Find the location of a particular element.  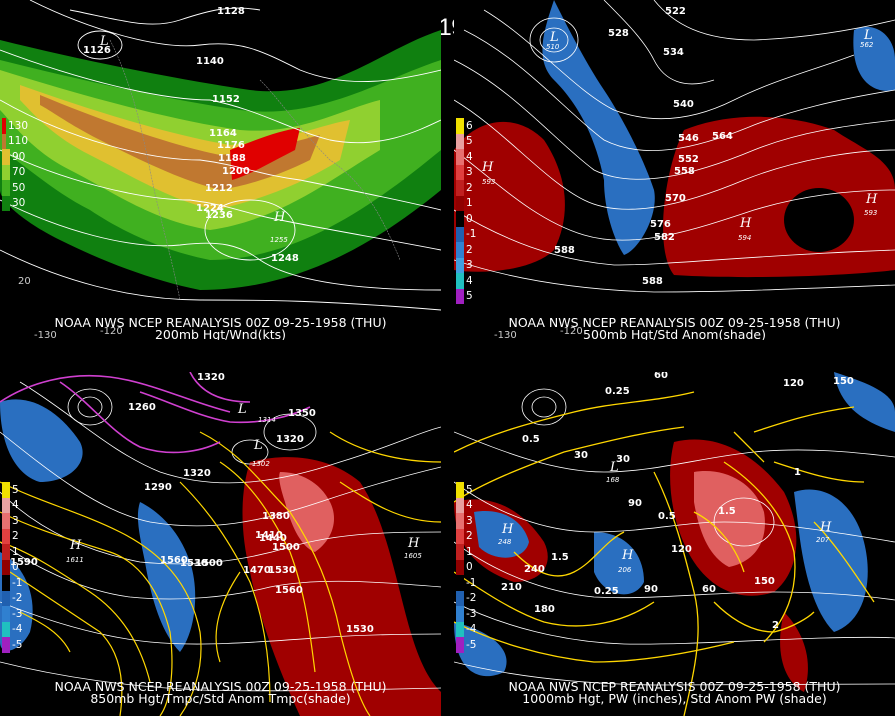

legend-label: 130 is located at coordinates (17, 125).